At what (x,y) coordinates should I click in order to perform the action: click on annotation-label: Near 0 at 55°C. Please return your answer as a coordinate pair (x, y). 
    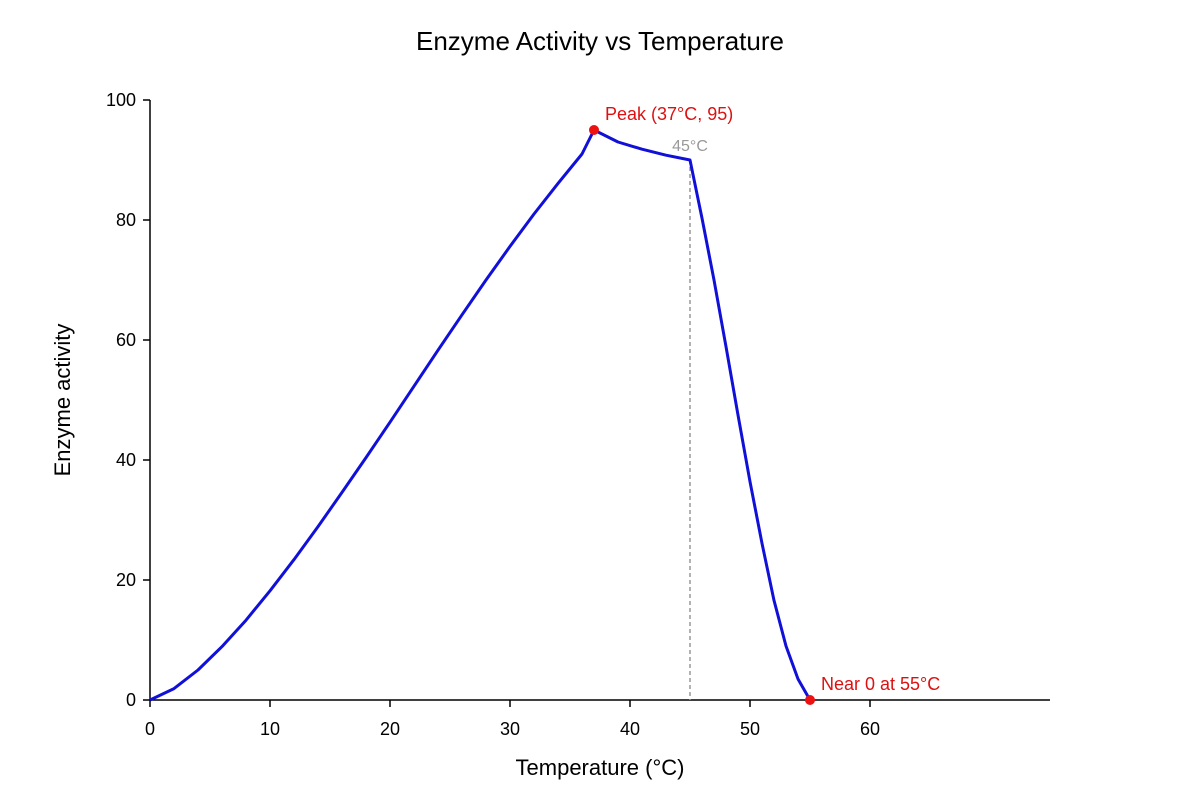
    Looking at the image, I should click on (880, 684).